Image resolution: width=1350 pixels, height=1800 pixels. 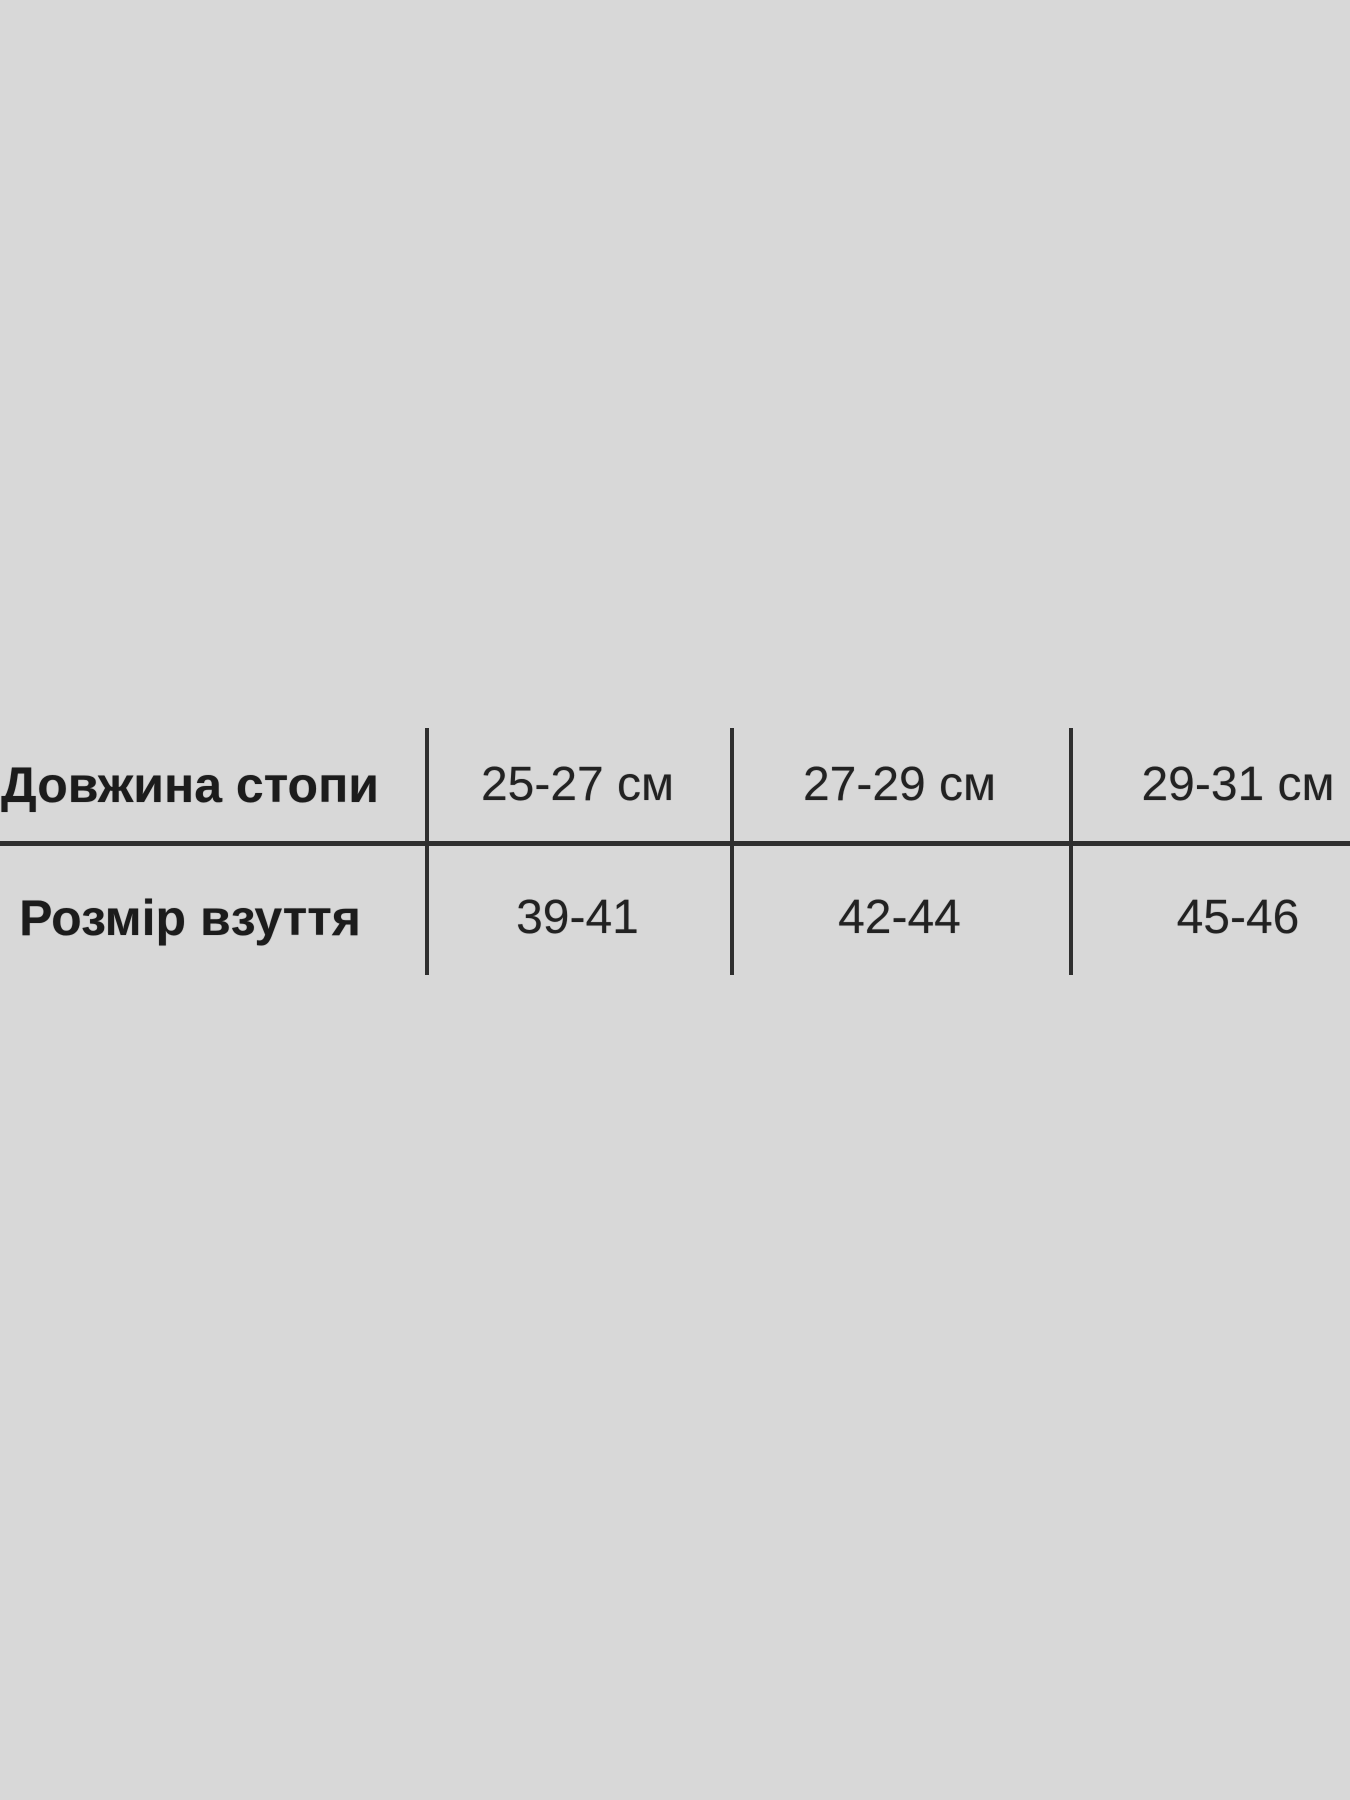 I want to click on cell-shoe-size-range-1: 39-41, so click(x=577, y=917).